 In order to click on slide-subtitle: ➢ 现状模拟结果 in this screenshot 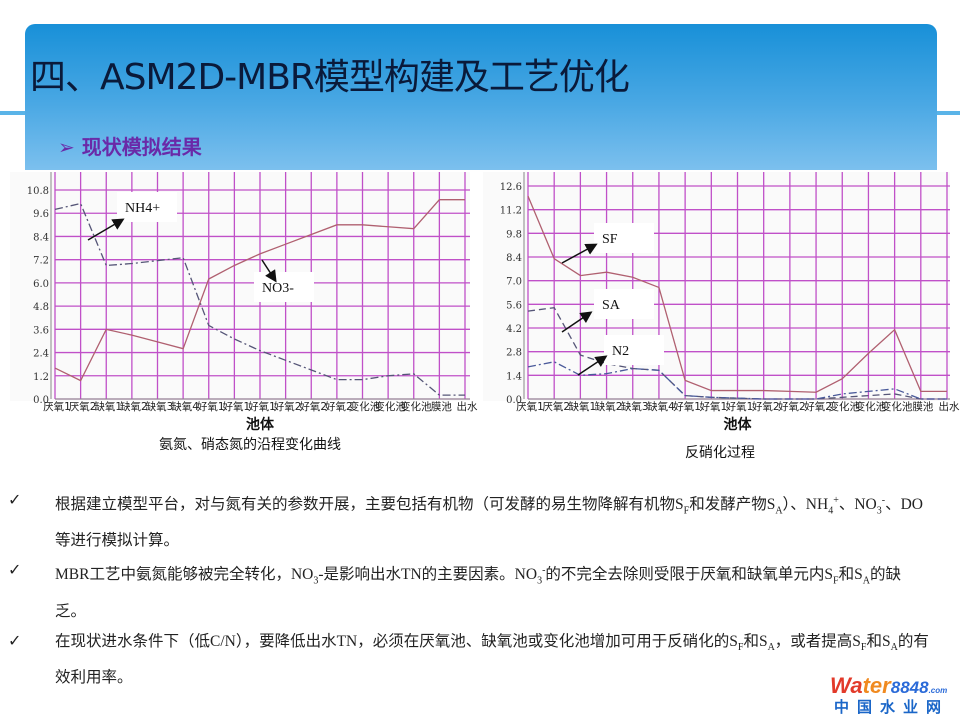, I will do `click(130, 147)`.